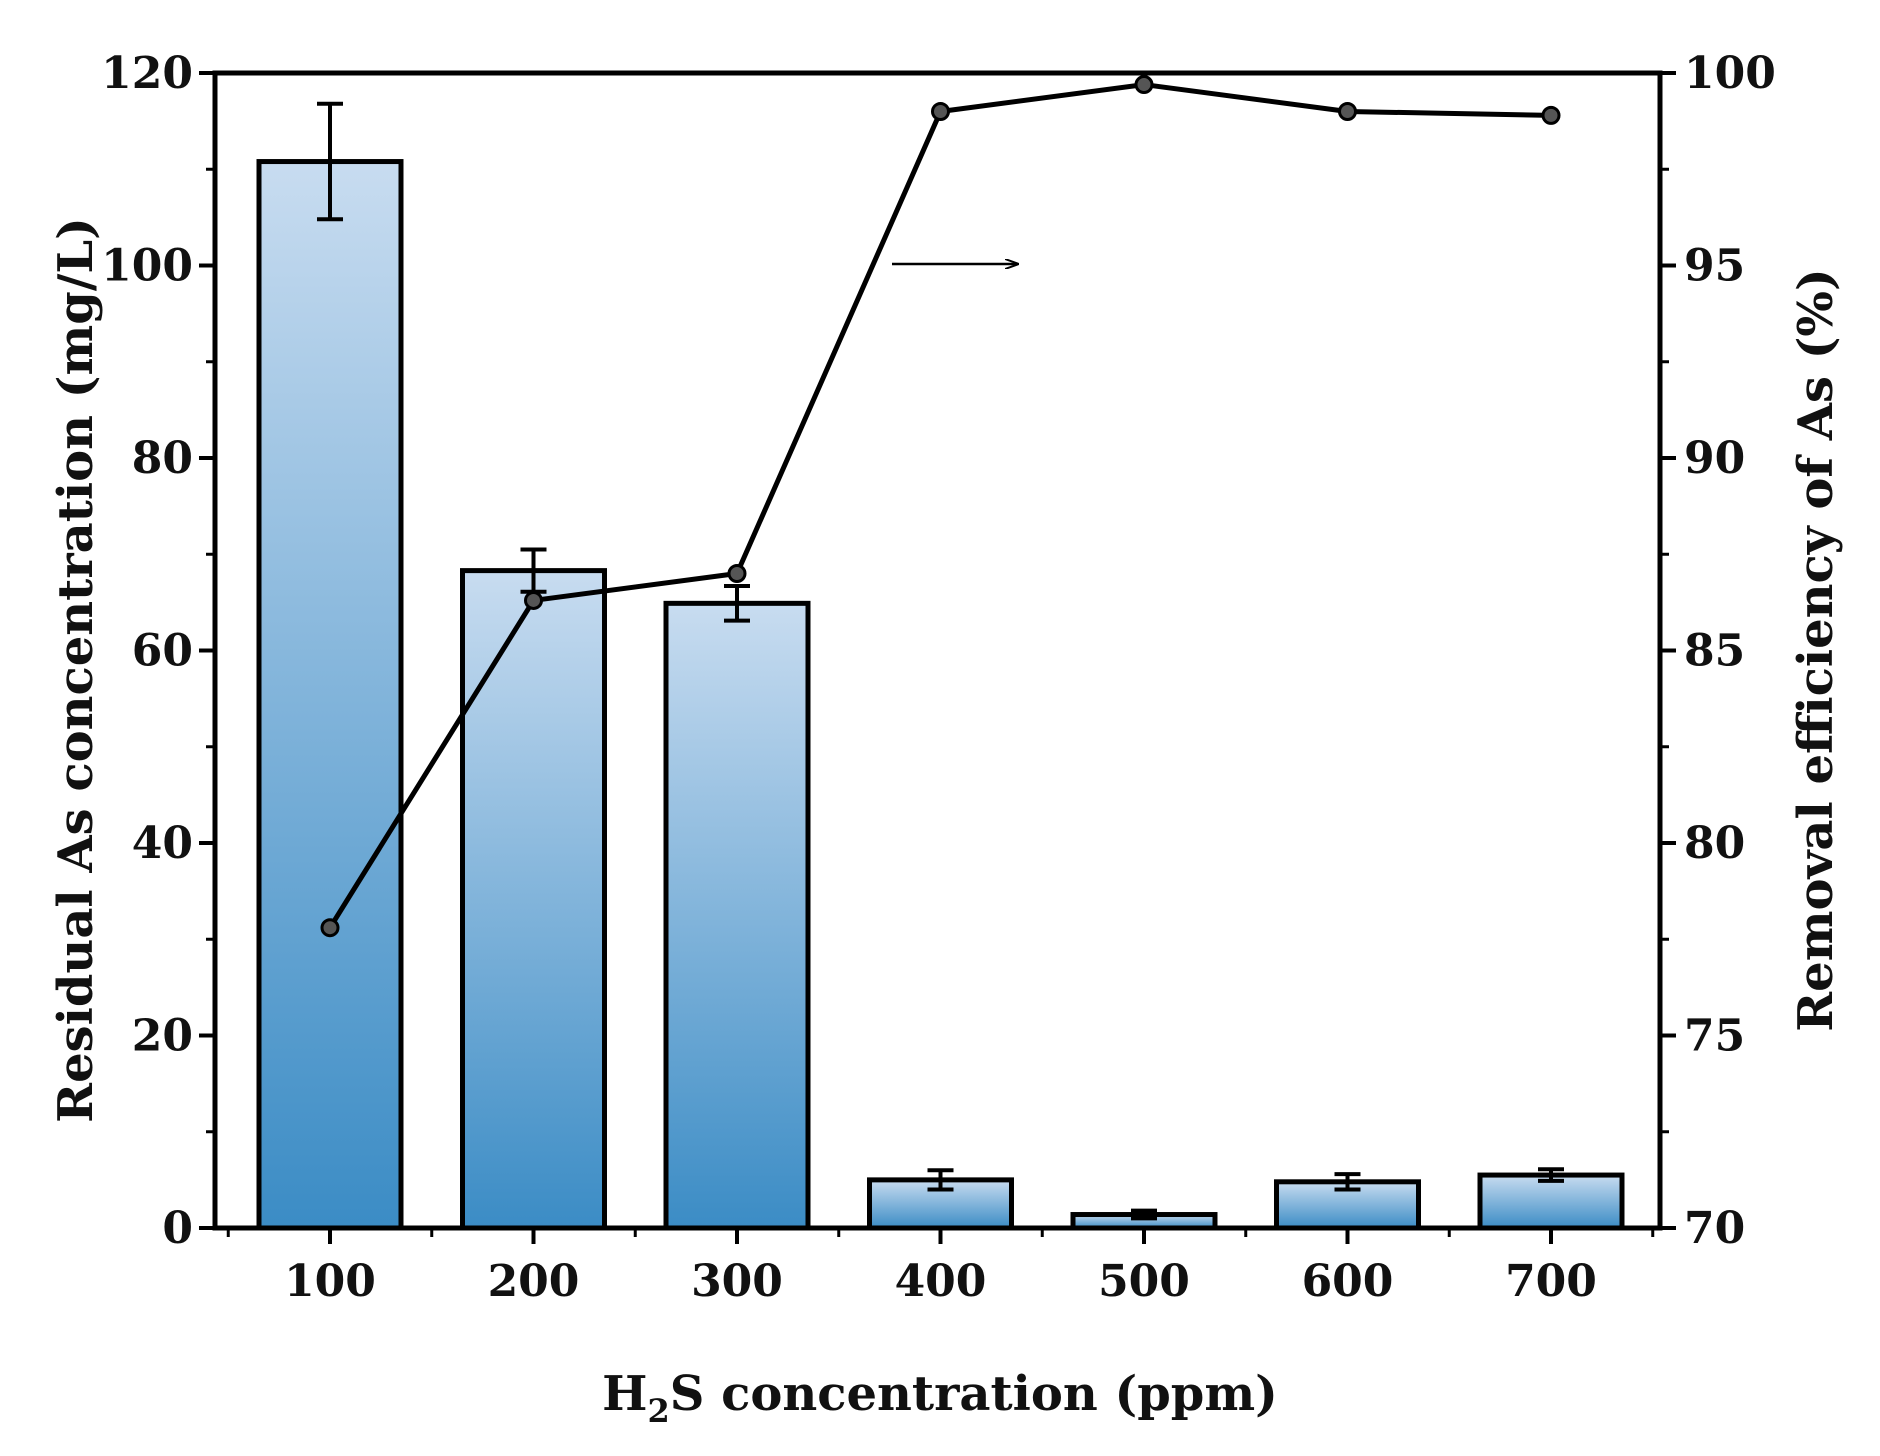  Describe the element at coordinates (624, 1394) in the screenshot. I see `x-axis-title-h: H` at that location.